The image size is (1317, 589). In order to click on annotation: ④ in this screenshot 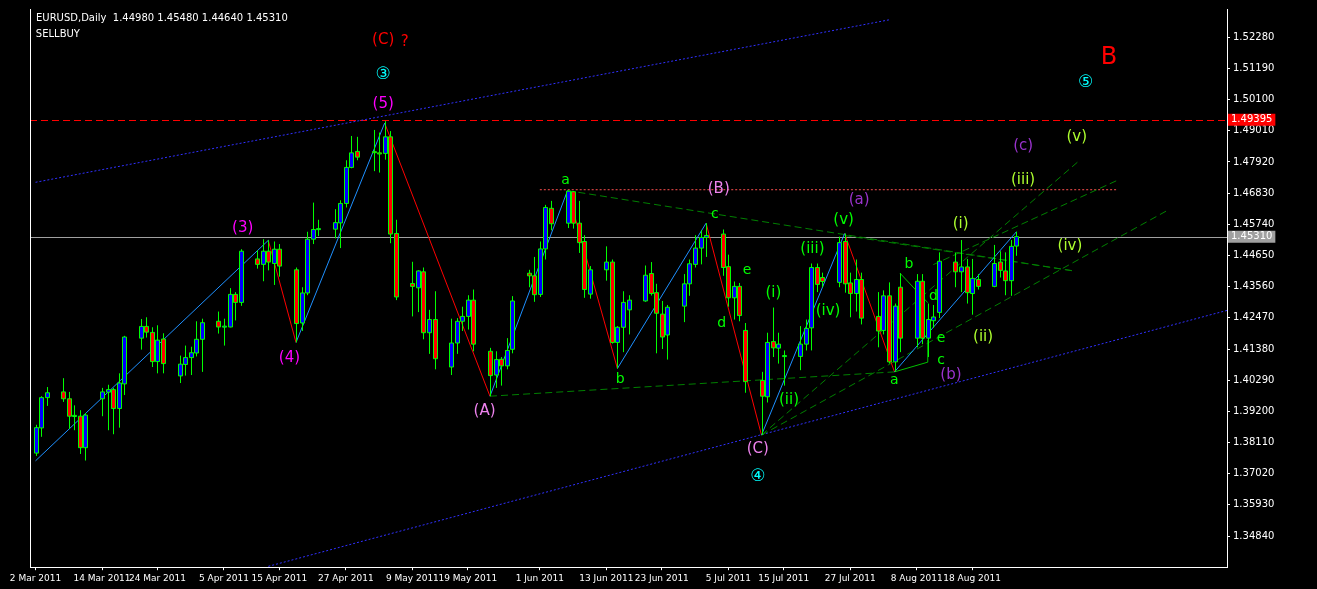, I will do `click(758, 475)`.